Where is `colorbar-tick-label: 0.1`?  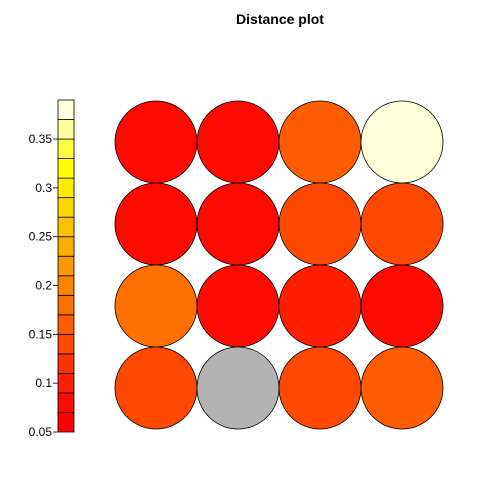
colorbar-tick-label: 0.1 is located at coordinates (43, 383).